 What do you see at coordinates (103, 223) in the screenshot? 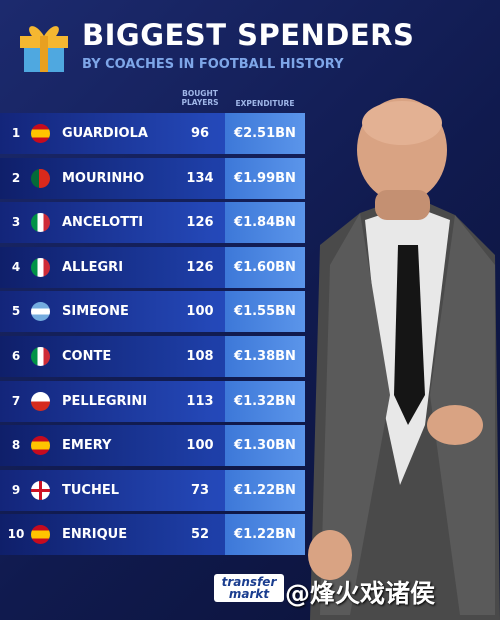
I see `coach-name: ANCELOTTI` at bounding box center [103, 223].